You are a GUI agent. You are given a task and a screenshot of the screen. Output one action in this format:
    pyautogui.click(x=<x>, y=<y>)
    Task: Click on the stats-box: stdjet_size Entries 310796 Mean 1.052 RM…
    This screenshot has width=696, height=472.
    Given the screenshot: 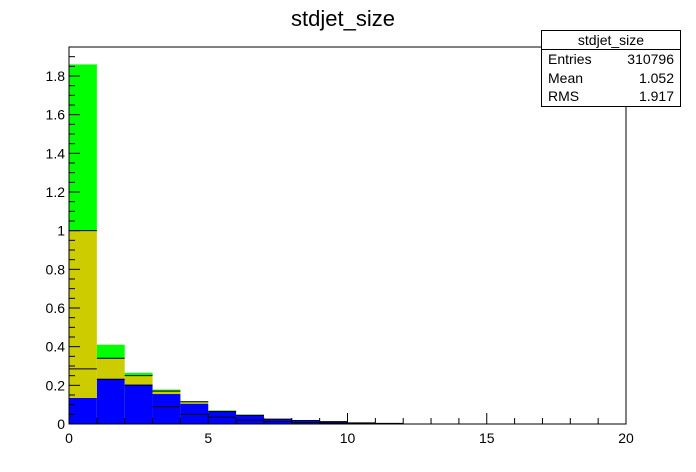 What is the action you would take?
    pyautogui.click(x=611, y=68)
    